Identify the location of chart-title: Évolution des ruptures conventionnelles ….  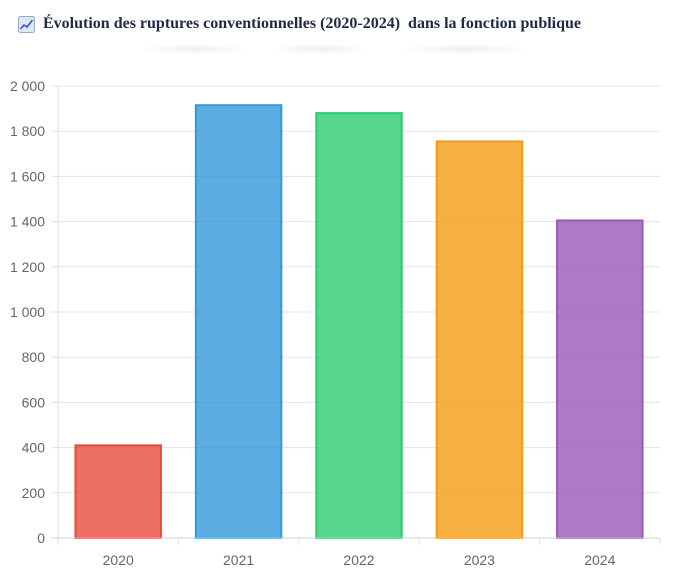
(312, 23).